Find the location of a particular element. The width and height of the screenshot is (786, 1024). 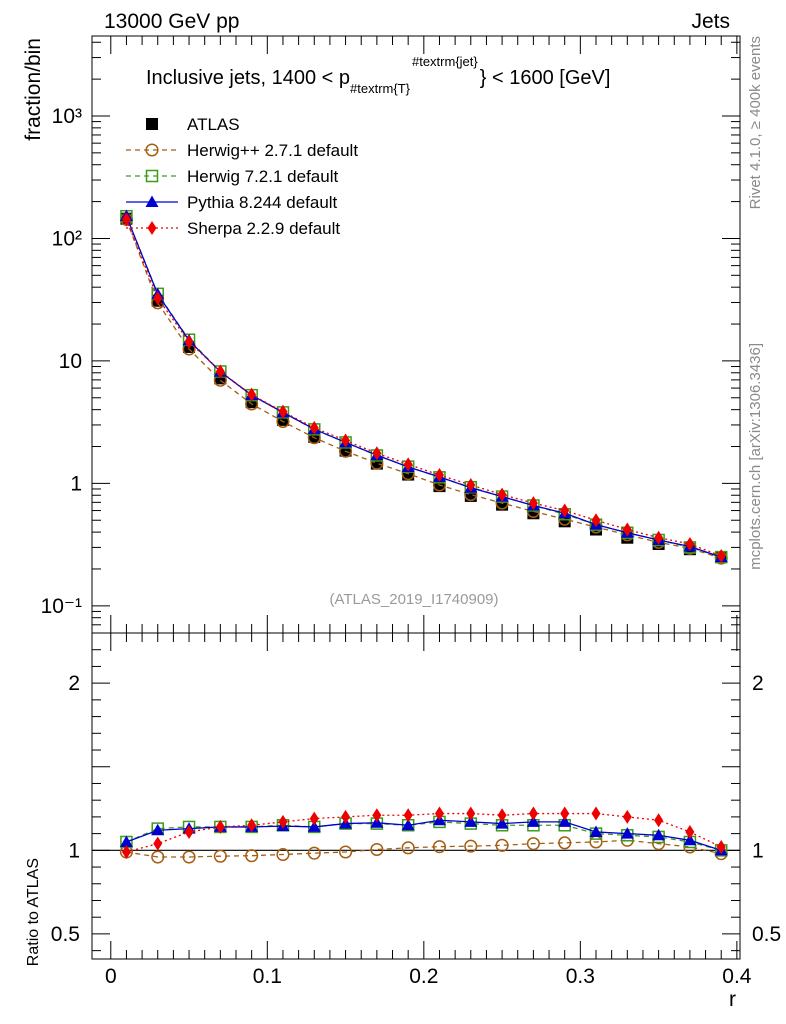

ratio-ytick-label-right: 1 is located at coordinates (758, 850).